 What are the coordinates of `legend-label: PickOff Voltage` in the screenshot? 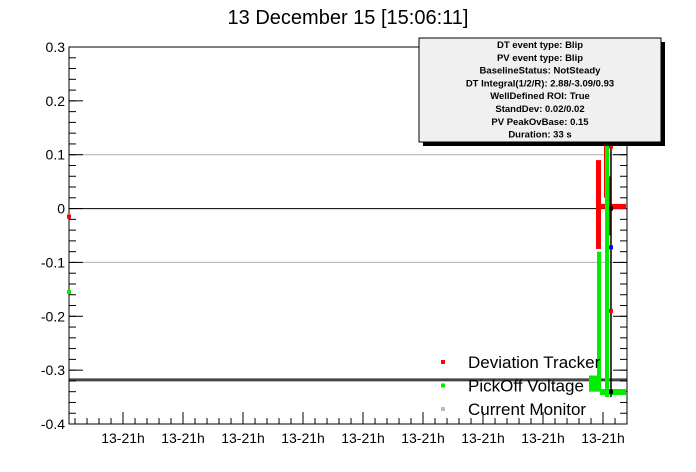 It's located at (526, 386).